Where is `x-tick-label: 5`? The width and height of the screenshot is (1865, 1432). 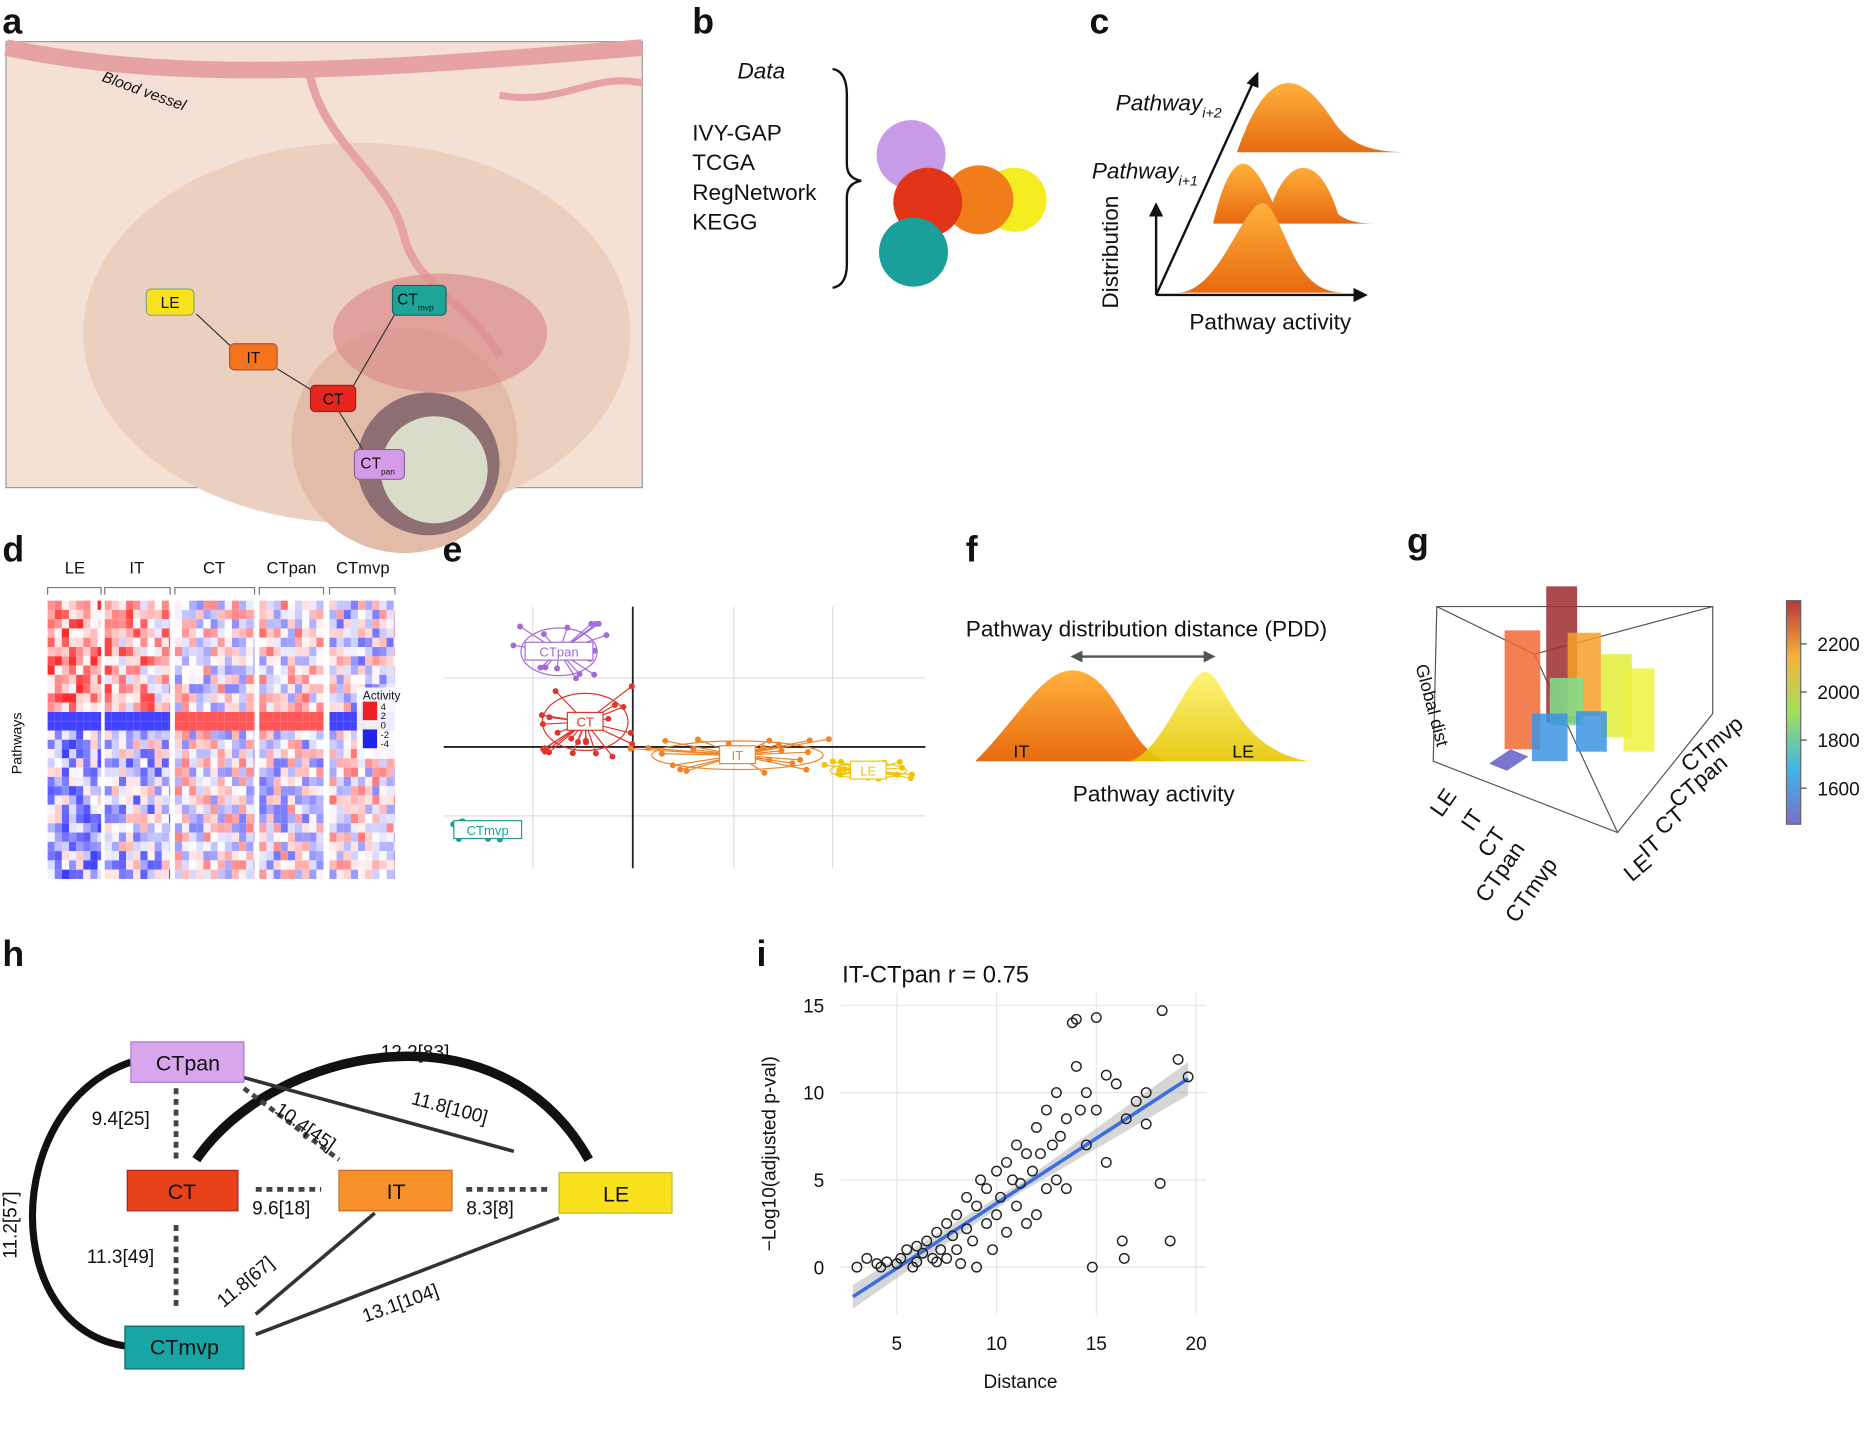 x-tick-label: 5 is located at coordinates (896, 1344).